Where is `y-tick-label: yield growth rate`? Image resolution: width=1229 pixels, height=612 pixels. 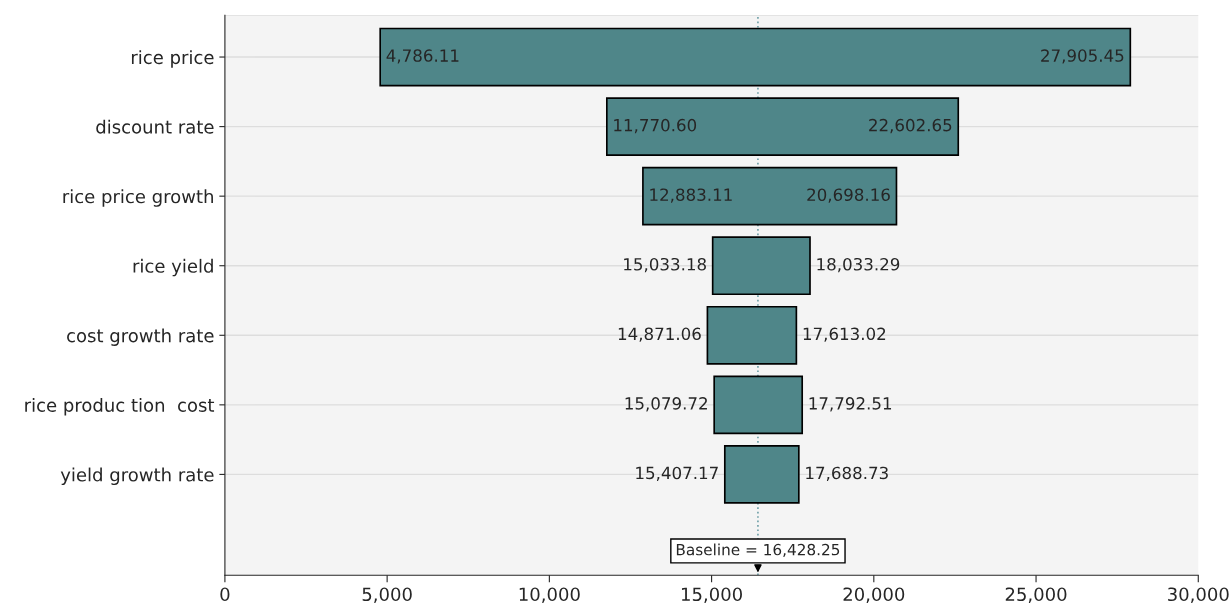 y-tick-label: yield growth rate is located at coordinates (137, 476).